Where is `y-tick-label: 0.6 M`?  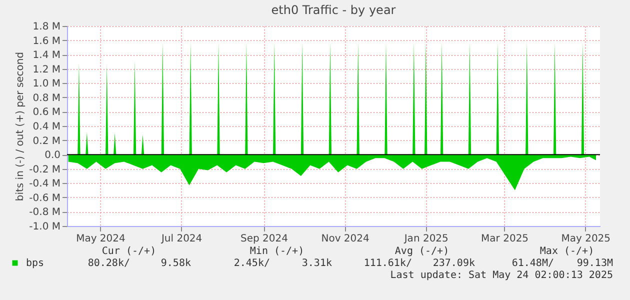 y-tick-label: 0.6 M is located at coordinates (46, 112).